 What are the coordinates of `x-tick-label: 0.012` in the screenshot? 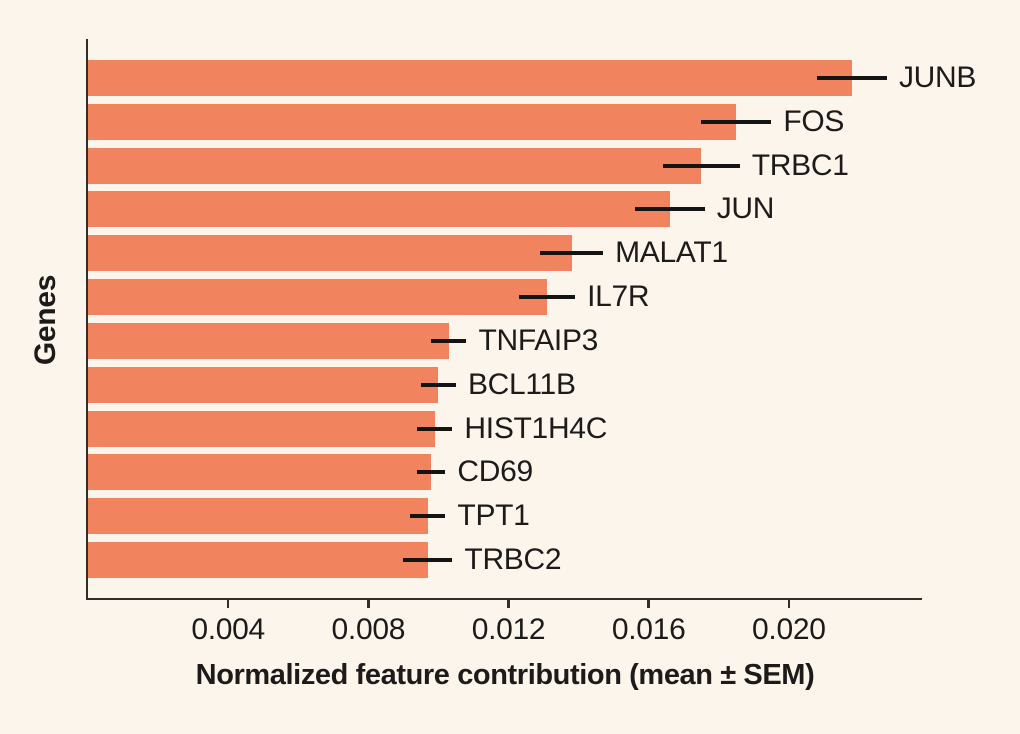 It's located at (508, 629).